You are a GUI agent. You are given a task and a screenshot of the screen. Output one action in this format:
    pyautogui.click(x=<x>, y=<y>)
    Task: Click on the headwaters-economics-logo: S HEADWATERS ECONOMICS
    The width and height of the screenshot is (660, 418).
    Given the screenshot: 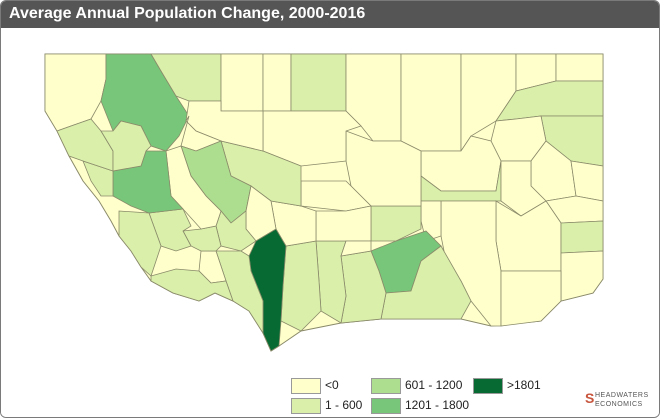 What is the action you would take?
    pyautogui.click(x=617, y=400)
    